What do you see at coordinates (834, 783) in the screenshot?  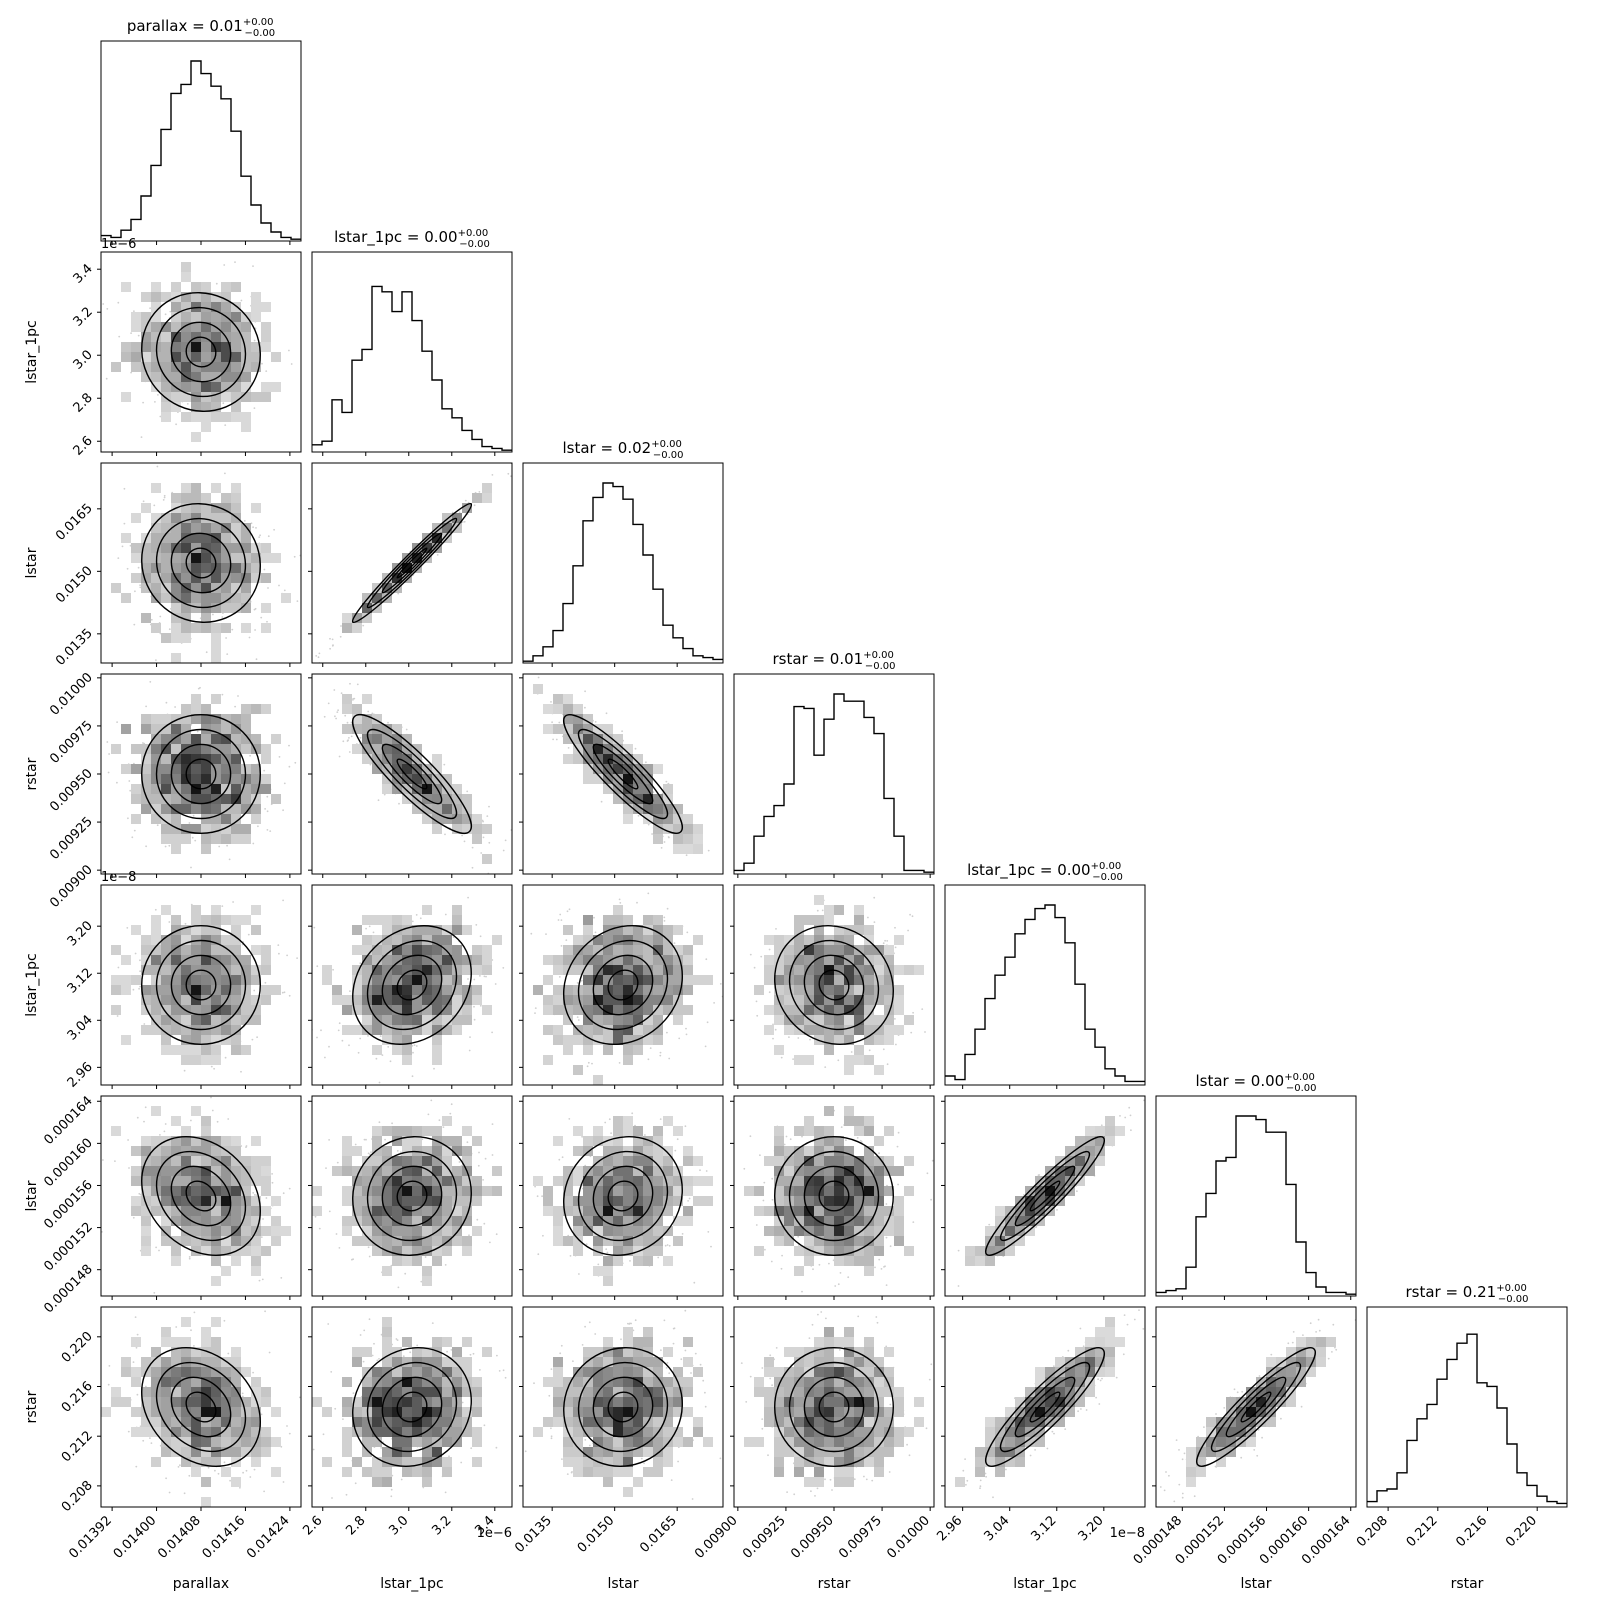 I see `histogram-step` at bounding box center [834, 783].